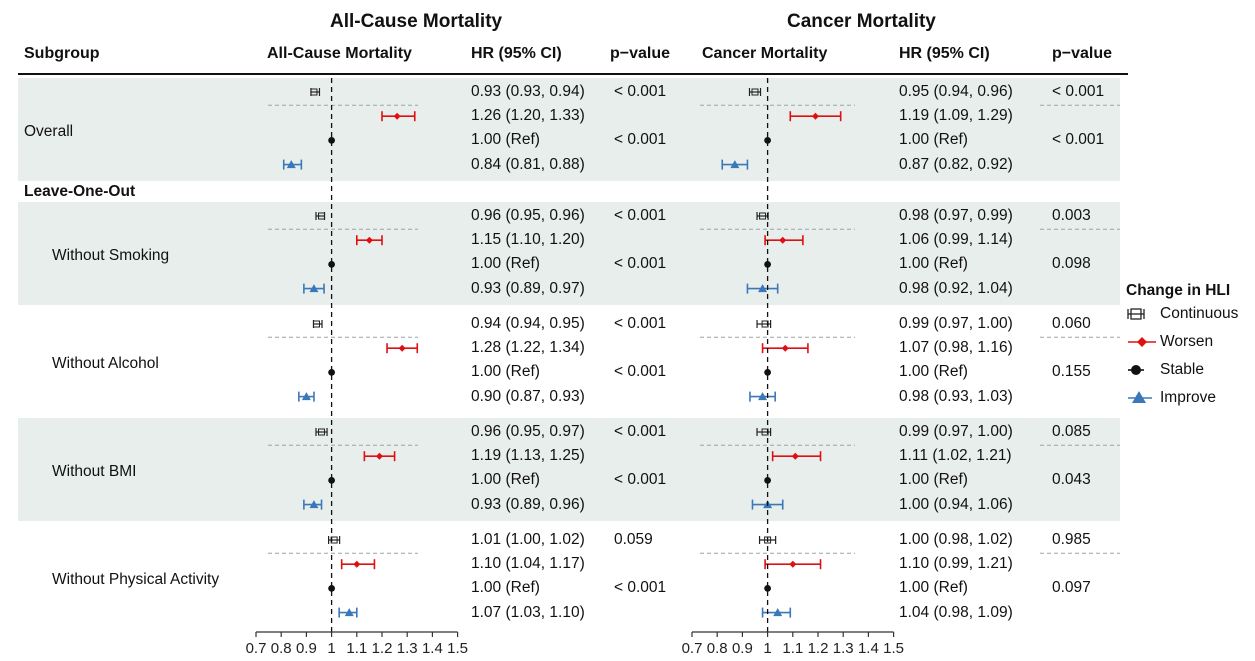 The width and height of the screenshot is (1255, 661). I want to click on all-x-tick-label: 1.2, so click(382, 648).